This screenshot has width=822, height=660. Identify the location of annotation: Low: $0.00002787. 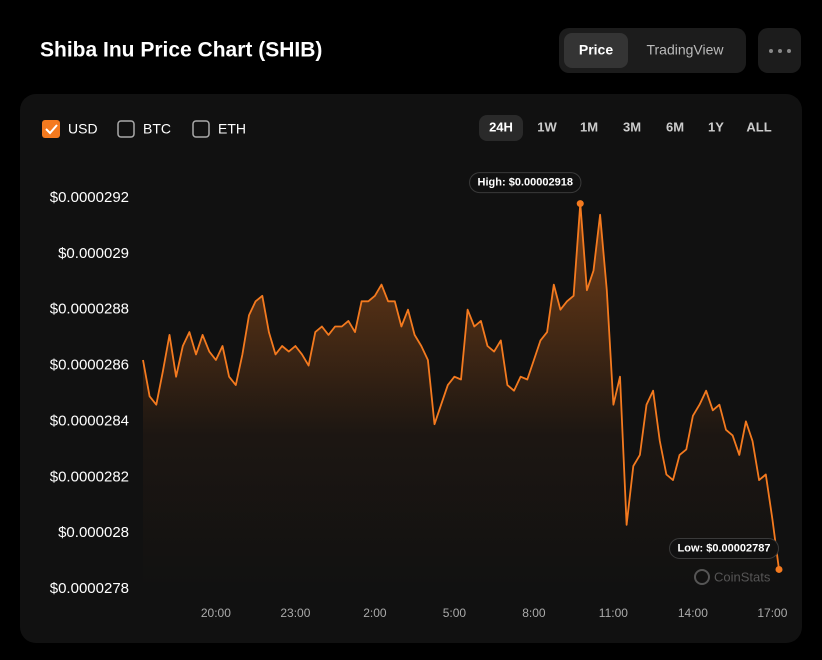
(724, 548).